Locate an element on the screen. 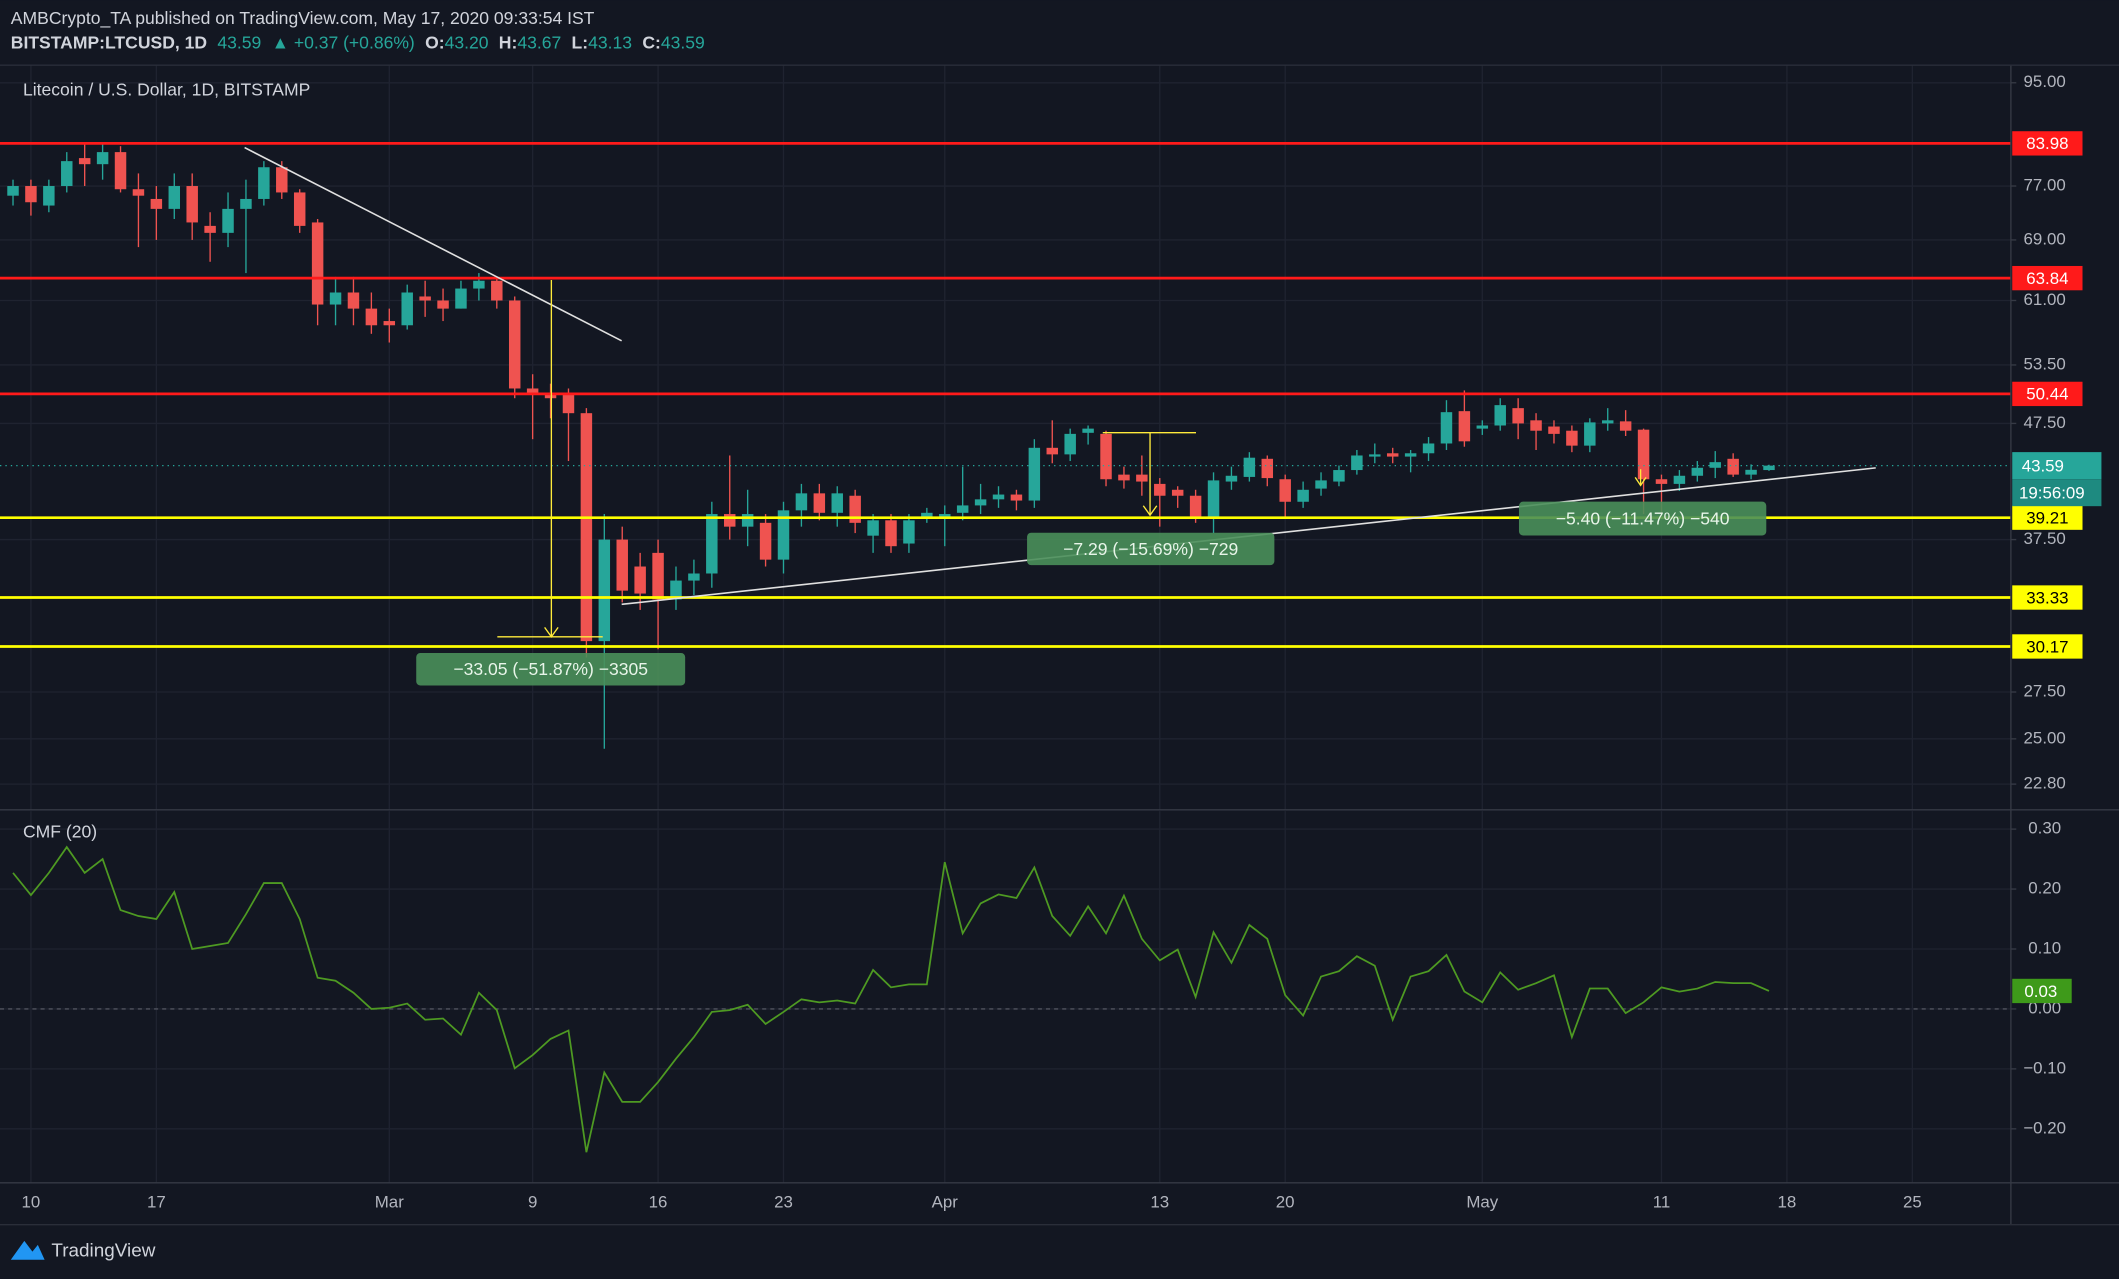 The image size is (2119, 1279). y-tick-label: 47.50 is located at coordinates (2045, 422).